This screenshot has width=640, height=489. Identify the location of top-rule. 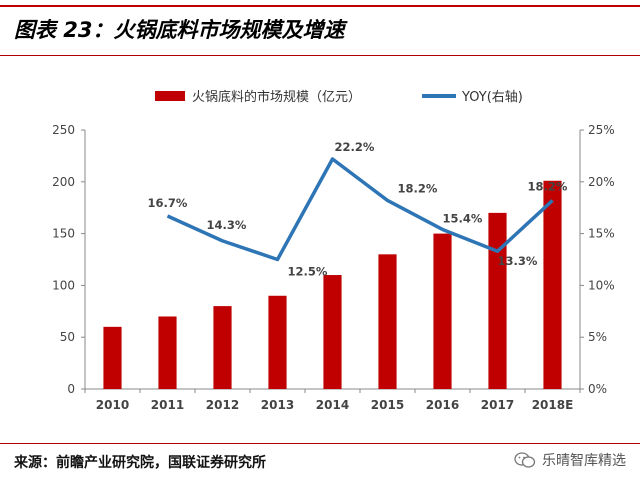
(320, 6).